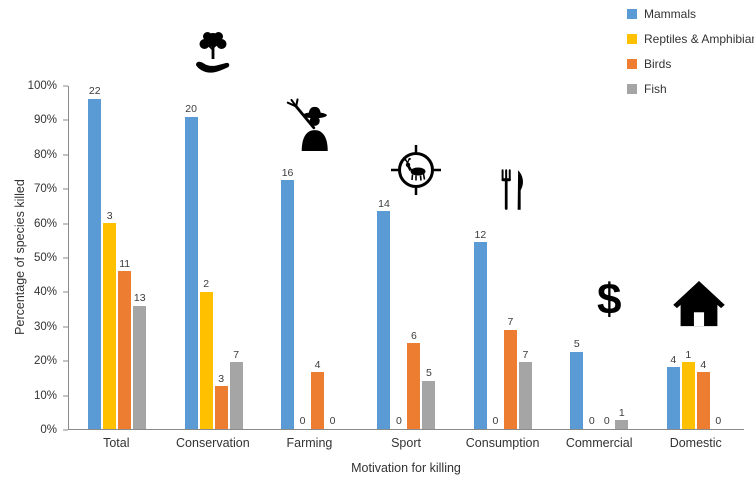 The height and width of the screenshot is (490, 754). What do you see at coordinates (95, 257) in the screenshot?
I see `bar-mammals-total: 22` at bounding box center [95, 257].